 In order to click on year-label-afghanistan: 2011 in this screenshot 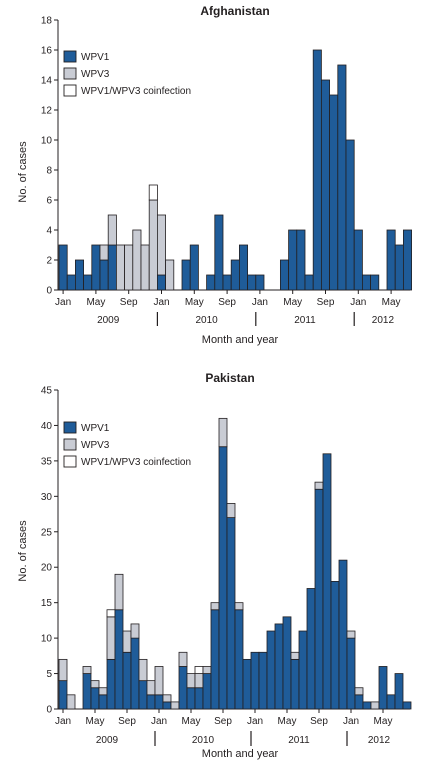, I will do `click(305, 320)`.